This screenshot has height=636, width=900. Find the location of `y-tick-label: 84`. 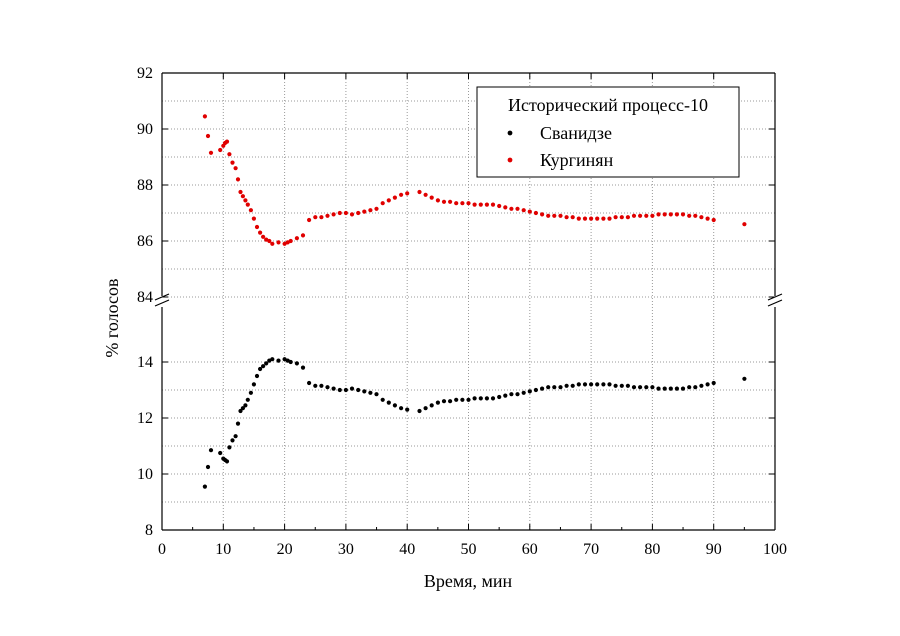

y-tick-label: 84 is located at coordinates (145, 297).